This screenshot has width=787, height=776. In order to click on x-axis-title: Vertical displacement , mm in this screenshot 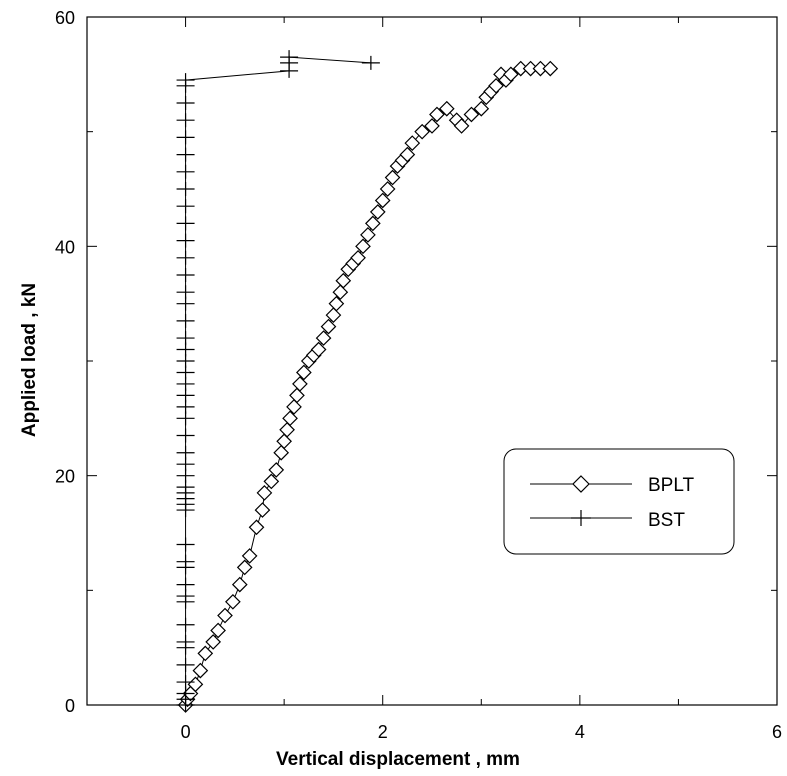, I will do `click(398, 759)`.